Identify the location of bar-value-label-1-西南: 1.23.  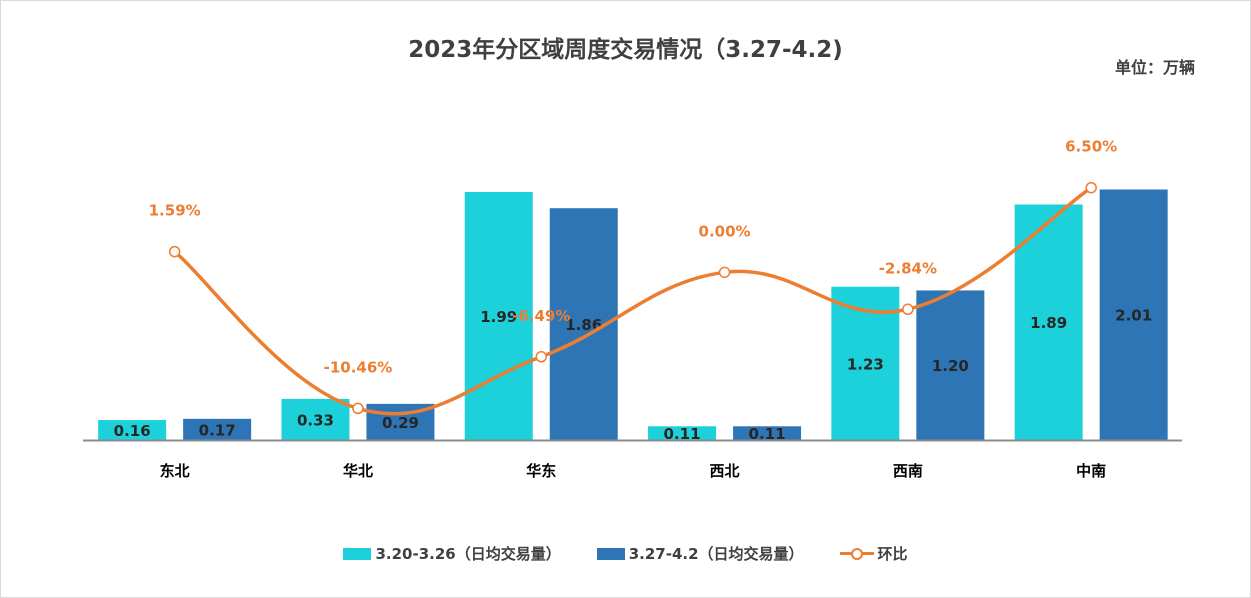
(865, 364).